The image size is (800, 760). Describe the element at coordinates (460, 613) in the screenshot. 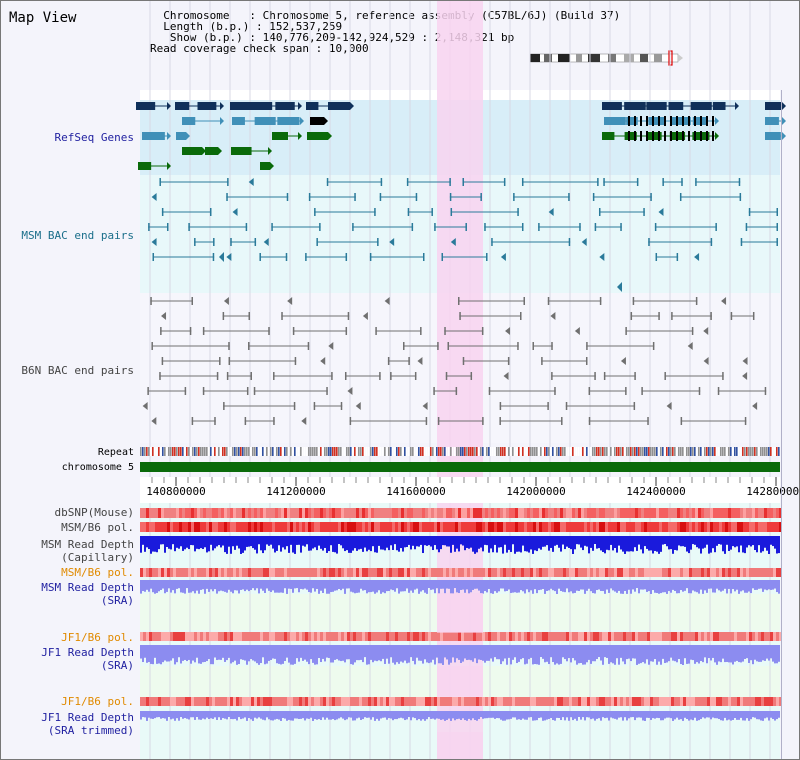

I see `highlight-region` at that location.